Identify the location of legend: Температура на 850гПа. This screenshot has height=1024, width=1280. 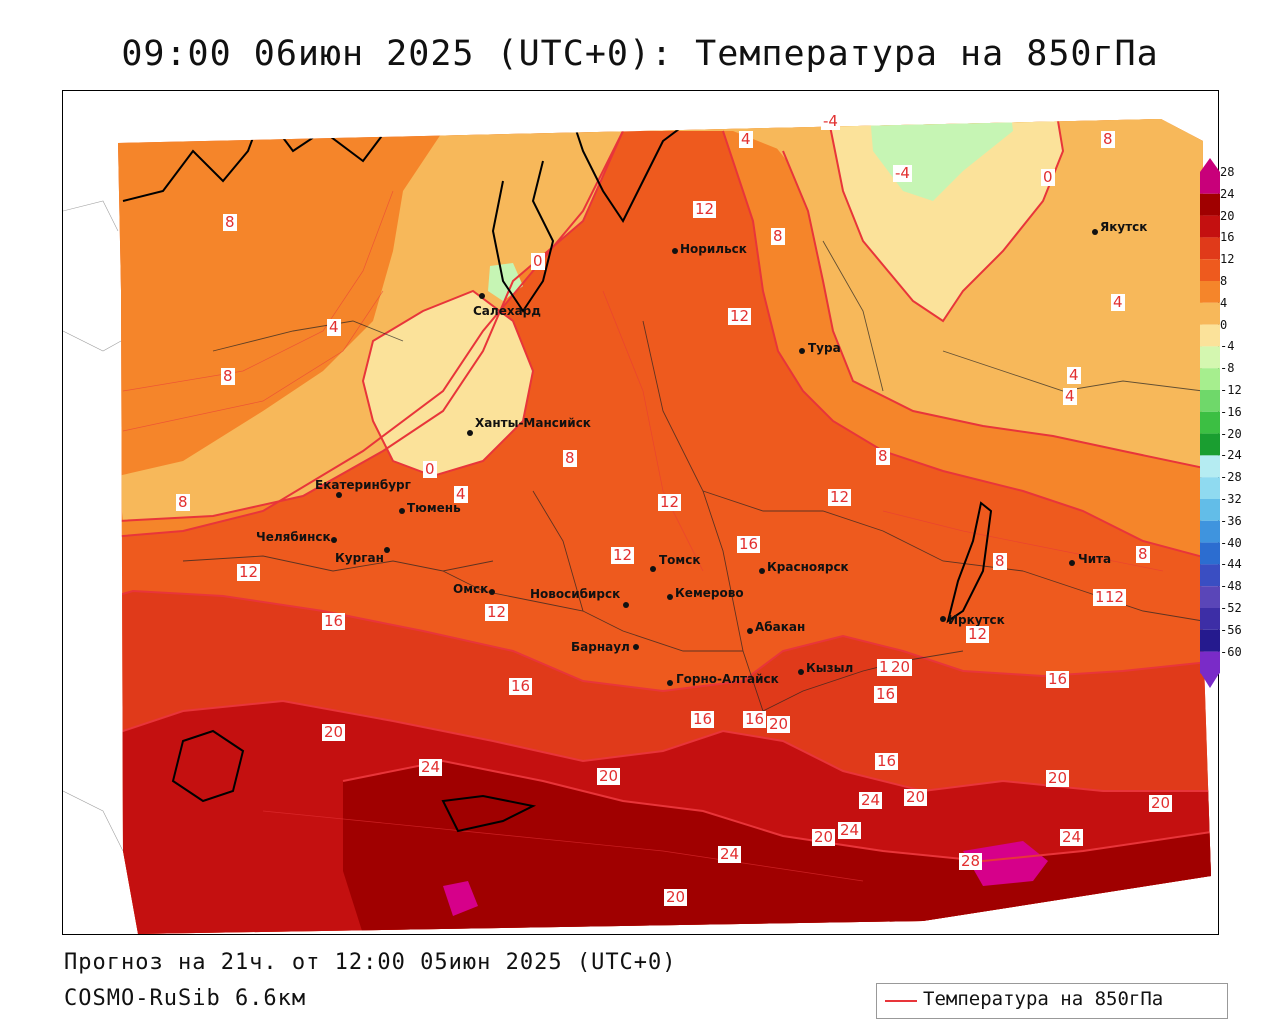
(1052, 1001).